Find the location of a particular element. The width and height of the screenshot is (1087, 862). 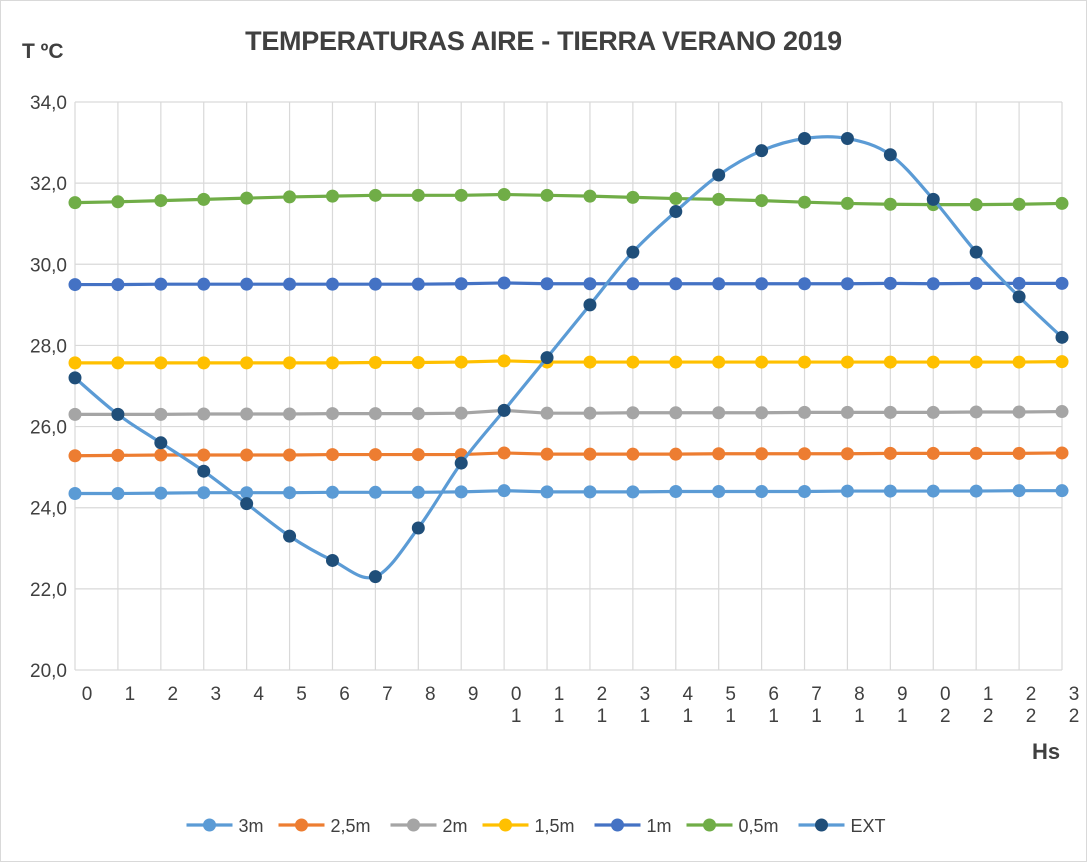

legend-marker-1,5m is located at coordinates (505, 825).